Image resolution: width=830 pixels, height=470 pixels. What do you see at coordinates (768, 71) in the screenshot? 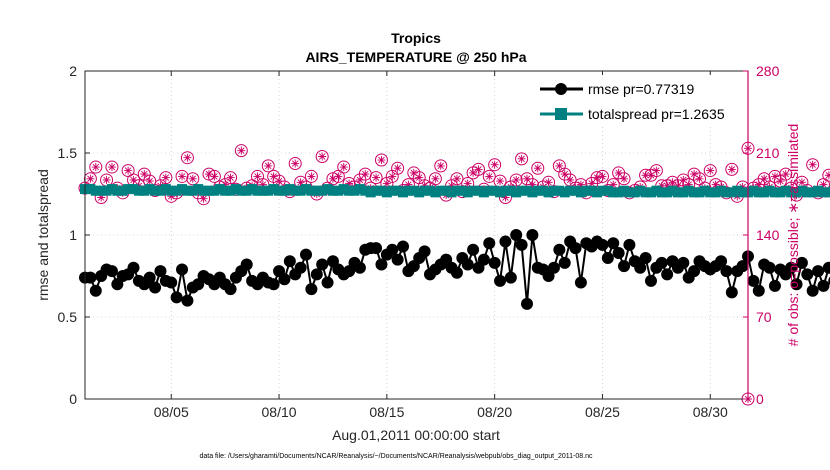
I see `y-right-tick-label-4: 280` at bounding box center [768, 71].